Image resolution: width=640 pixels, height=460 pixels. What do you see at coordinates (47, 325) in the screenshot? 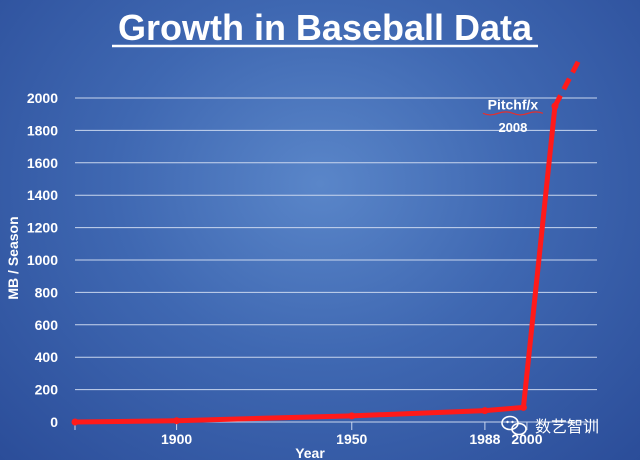
I see `y-tick-label: 600` at bounding box center [47, 325].